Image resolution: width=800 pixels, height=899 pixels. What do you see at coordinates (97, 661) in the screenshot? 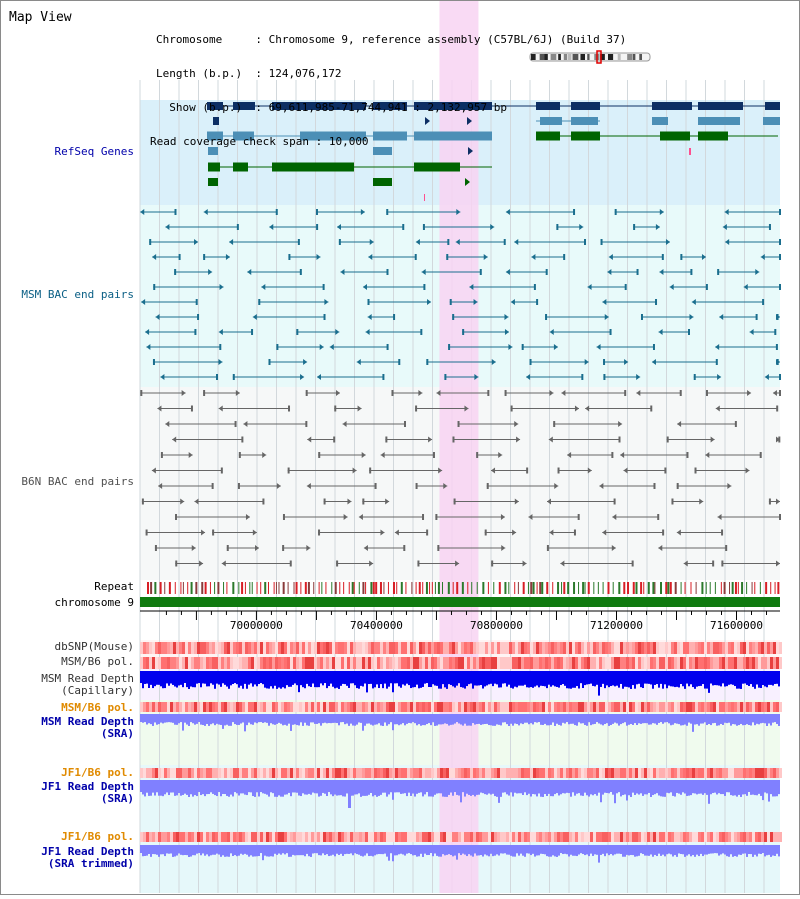
I see `label-msm-b6-pol-1: MSM/B6 pol.` at bounding box center [97, 661].